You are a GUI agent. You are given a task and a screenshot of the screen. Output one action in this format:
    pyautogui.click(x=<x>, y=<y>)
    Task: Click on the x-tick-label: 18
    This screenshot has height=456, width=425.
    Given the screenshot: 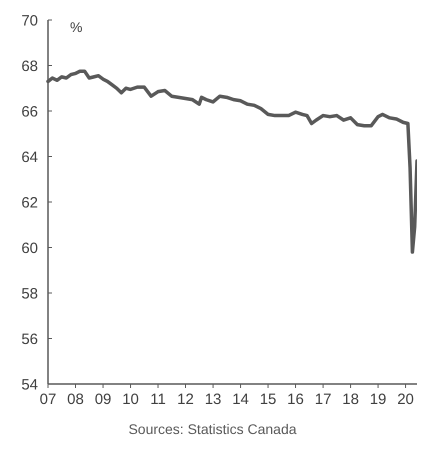 What is the action you would take?
    pyautogui.click(x=350, y=399)
    